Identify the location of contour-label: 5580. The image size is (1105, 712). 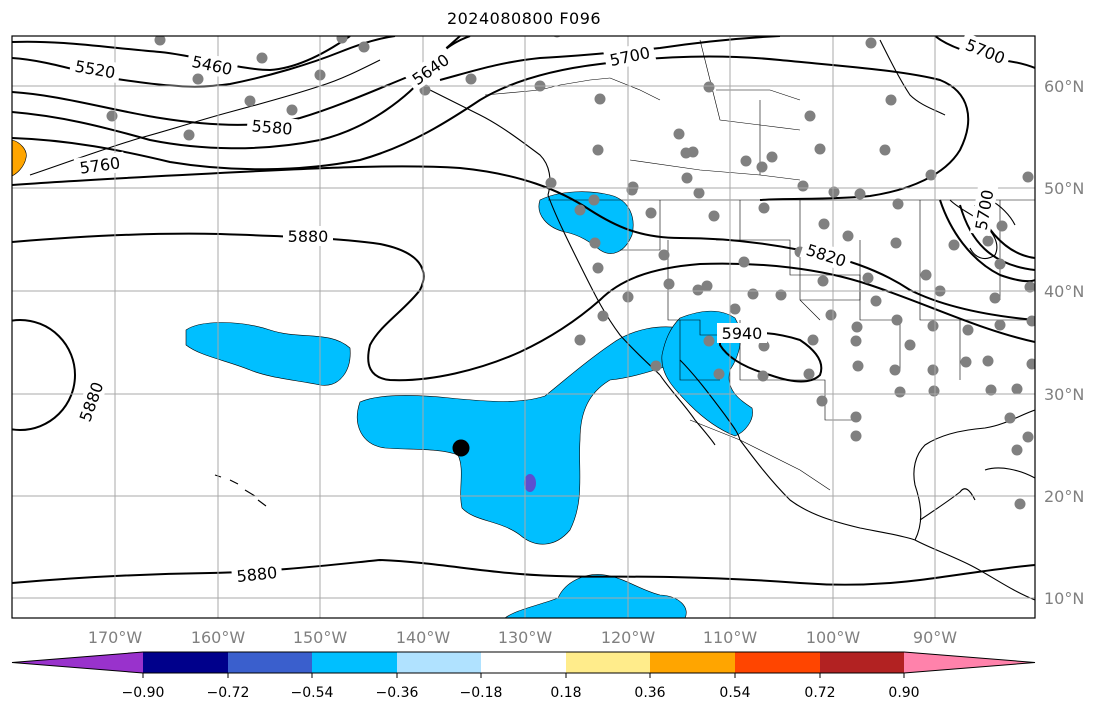
(272, 127).